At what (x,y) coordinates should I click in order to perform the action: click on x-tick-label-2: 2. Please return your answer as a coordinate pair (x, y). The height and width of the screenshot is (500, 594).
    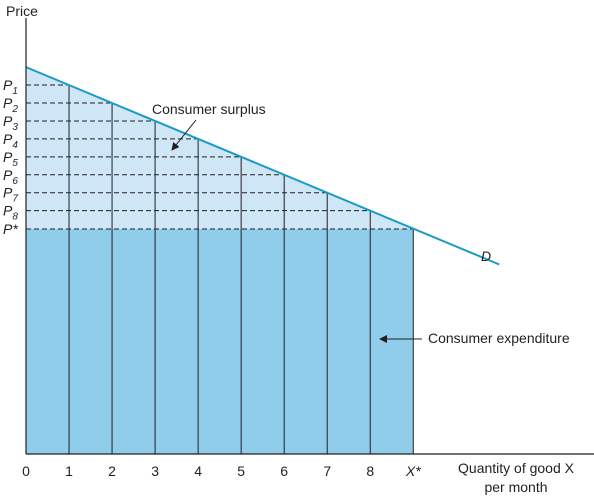
    Looking at the image, I should click on (112, 471).